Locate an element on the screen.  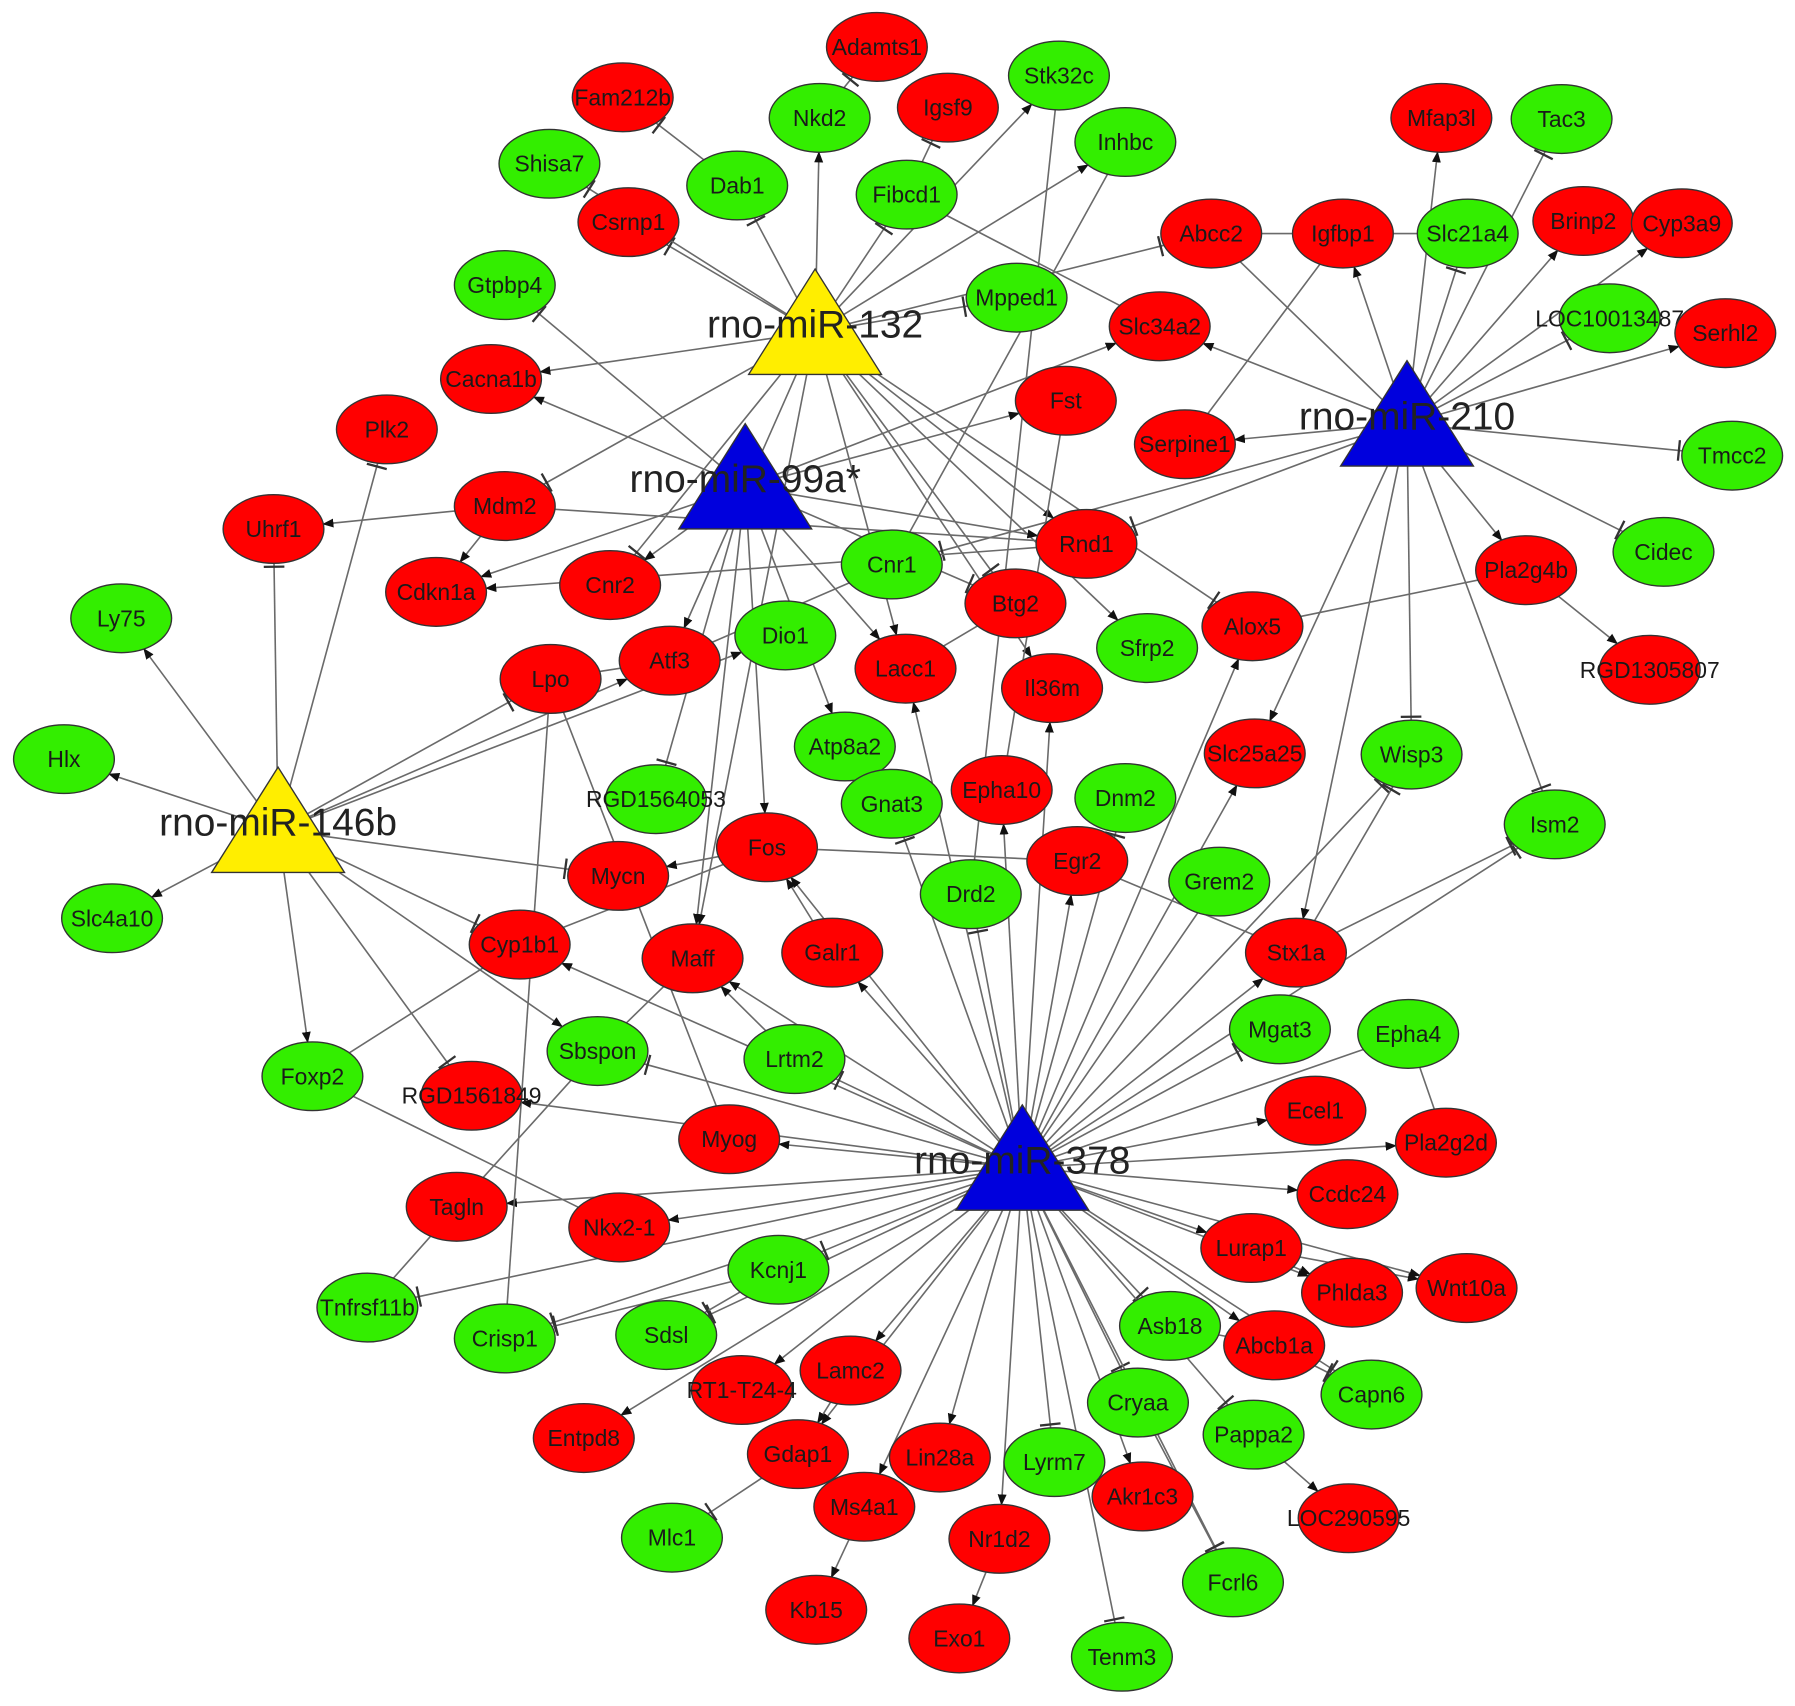
mirna-node-rno-mir-378: rno-miR-378 is located at coordinates (1022, 1157).